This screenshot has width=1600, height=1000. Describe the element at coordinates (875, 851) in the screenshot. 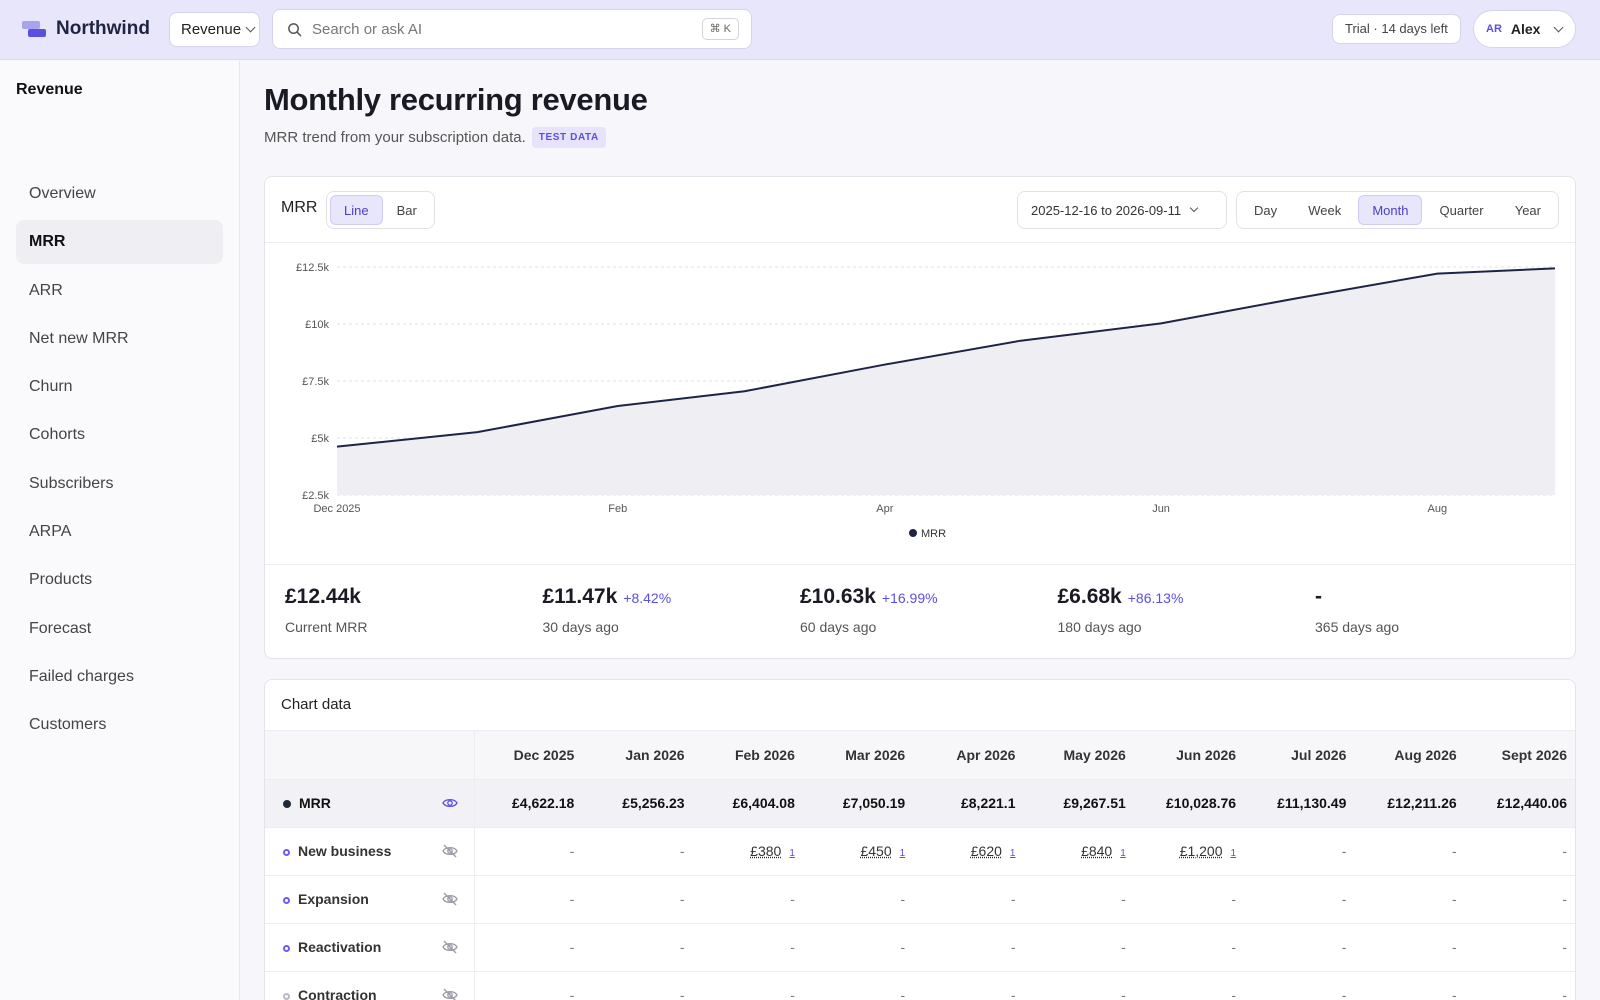

I see `cell-value-link: £450` at that location.